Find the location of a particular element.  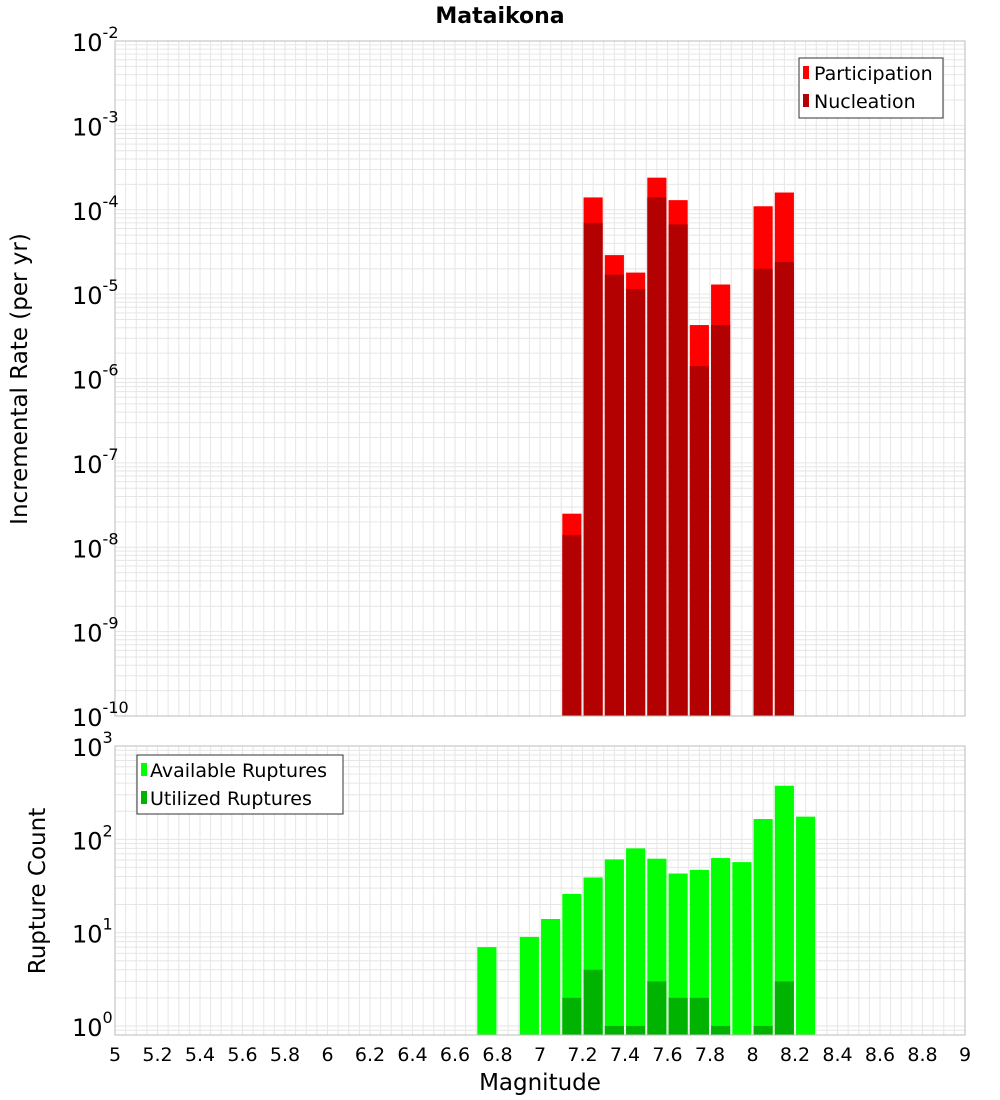

bottom-y-tick-0: 10³ is located at coordinates (92, 745).